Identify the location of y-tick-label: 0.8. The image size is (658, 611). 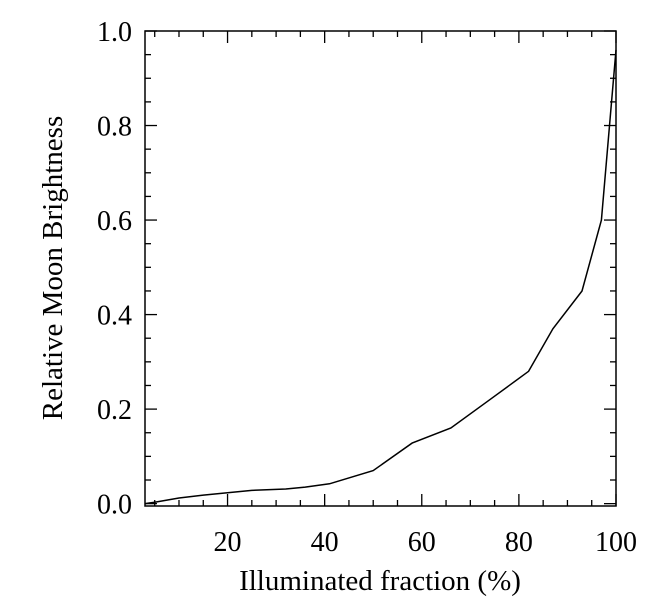
(114, 127).